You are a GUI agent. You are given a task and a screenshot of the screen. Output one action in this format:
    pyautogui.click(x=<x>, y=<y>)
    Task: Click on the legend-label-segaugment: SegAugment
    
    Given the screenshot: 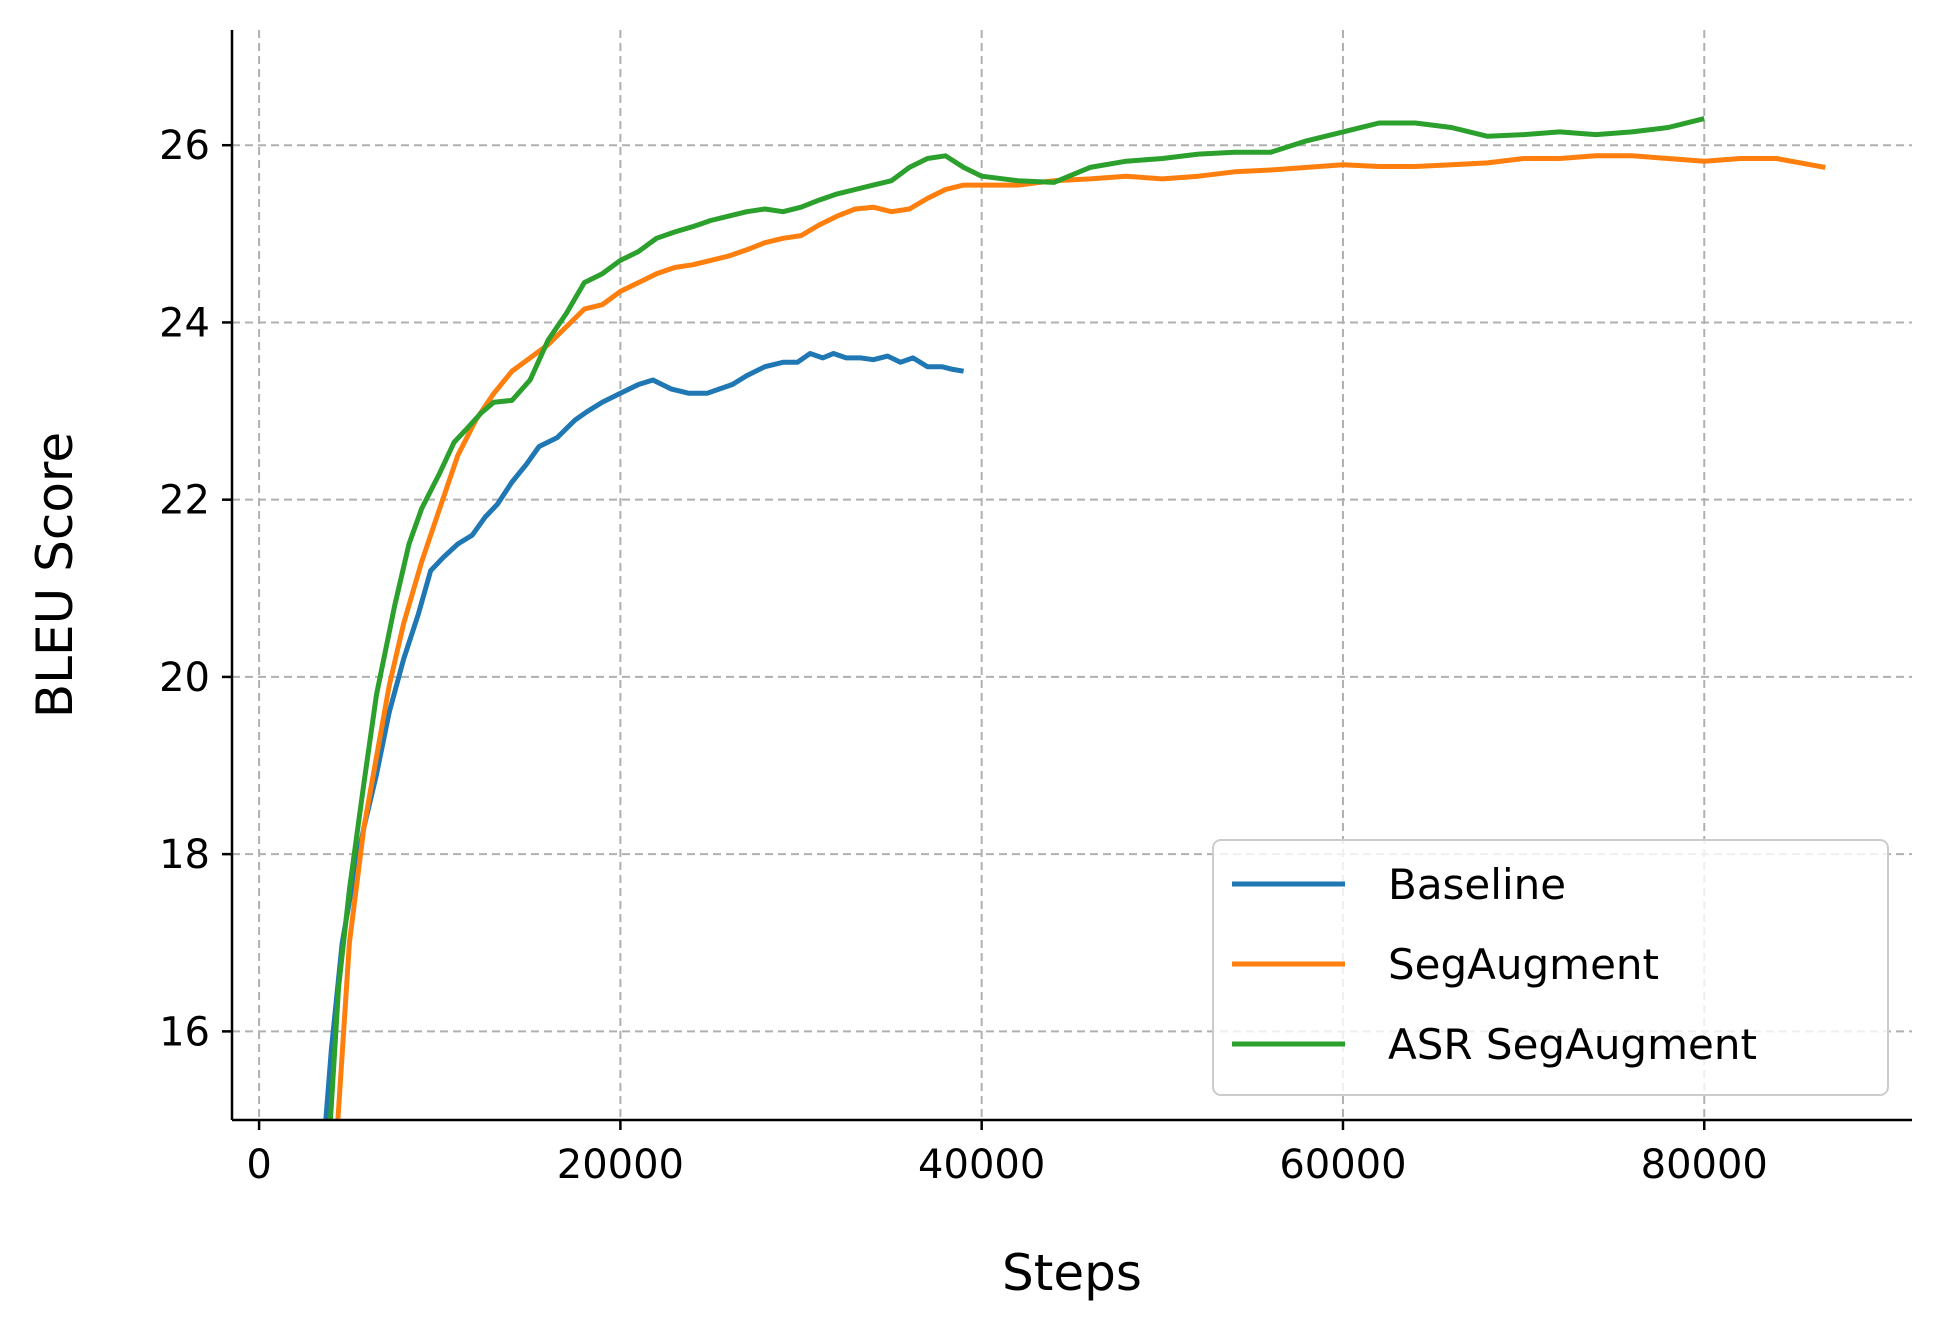 What is the action you would take?
    pyautogui.click(x=1523, y=964)
    